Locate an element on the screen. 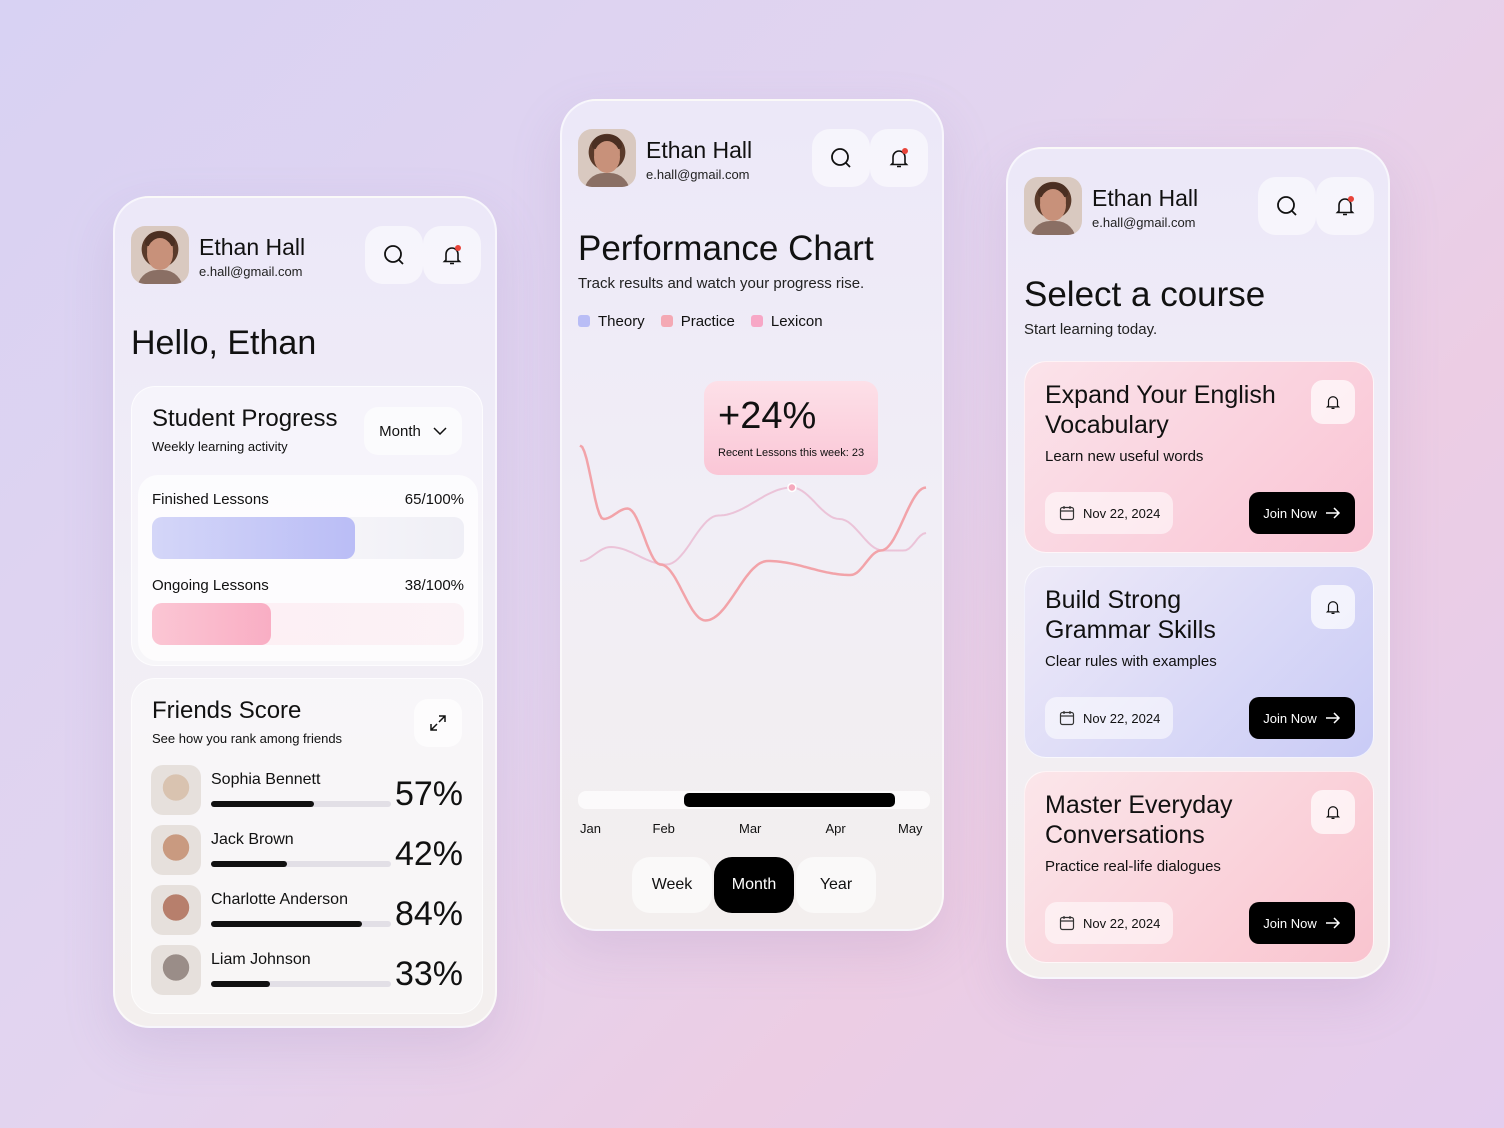  friends-title: Friends Score is located at coordinates (227, 710).